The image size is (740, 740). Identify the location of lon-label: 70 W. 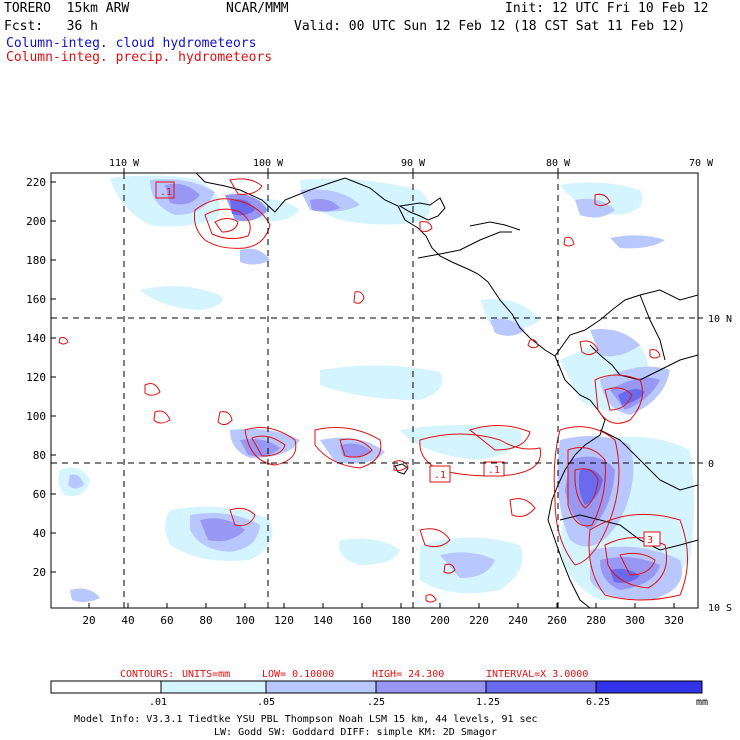
(701, 163).